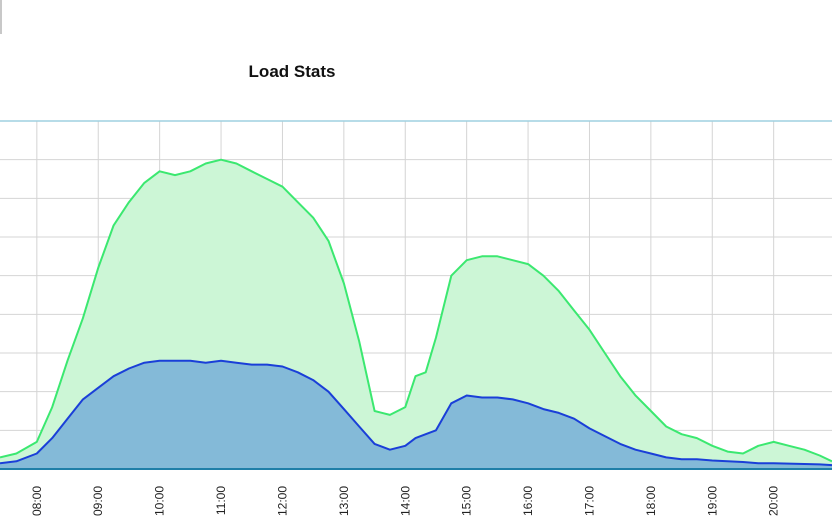 The width and height of the screenshot is (832, 524). Describe the element at coordinates (283, 501) in the screenshot. I see `x-tick-label: 12:00` at that location.